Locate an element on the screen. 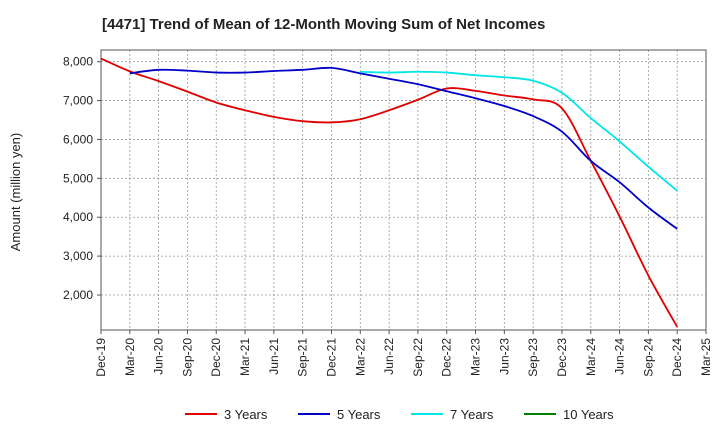 This screenshot has height=440, width=720. y-tick-label: 3,000 is located at coordinates (78, 256).